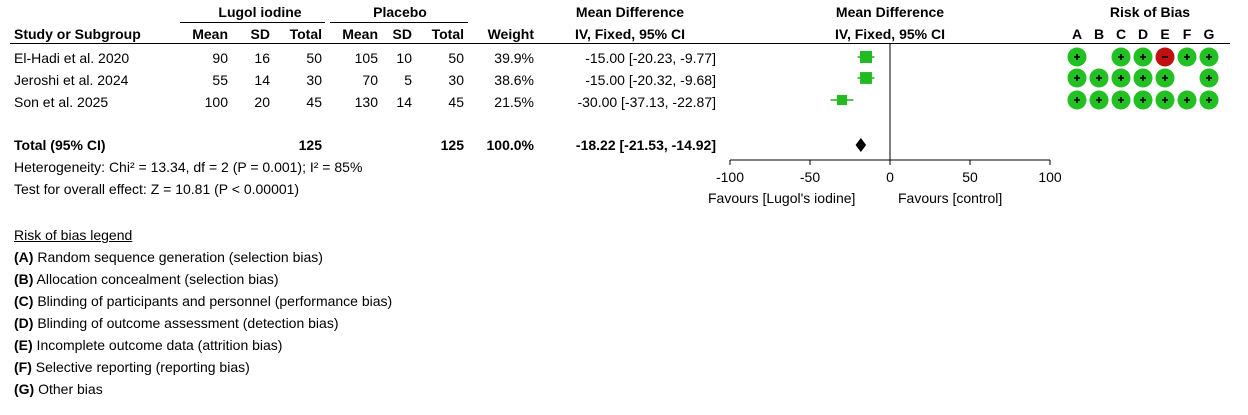  I want to click on study-name: El-Hadi et al. 2020, so click(72, 58).